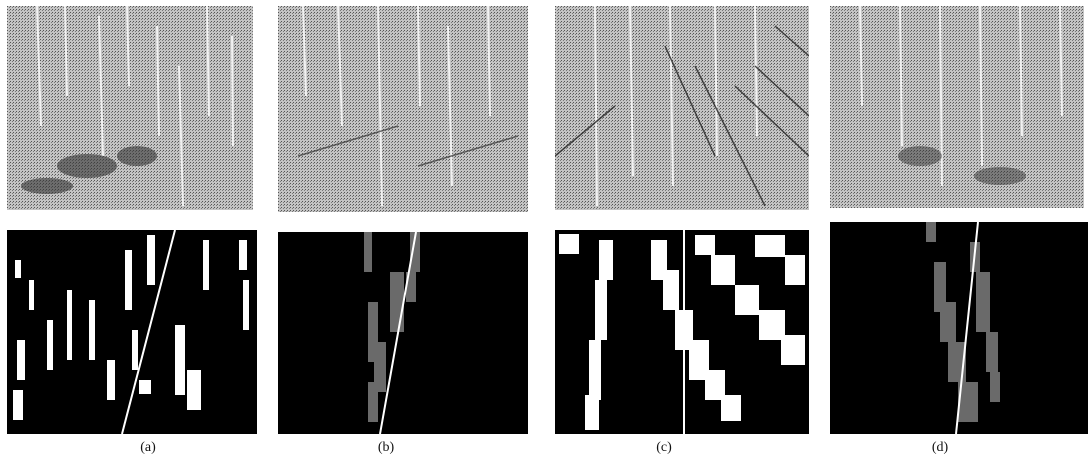 The width and height of the screenshot is (1088, 462). I want to click on segmentation-mask-d, so click(959, 328).